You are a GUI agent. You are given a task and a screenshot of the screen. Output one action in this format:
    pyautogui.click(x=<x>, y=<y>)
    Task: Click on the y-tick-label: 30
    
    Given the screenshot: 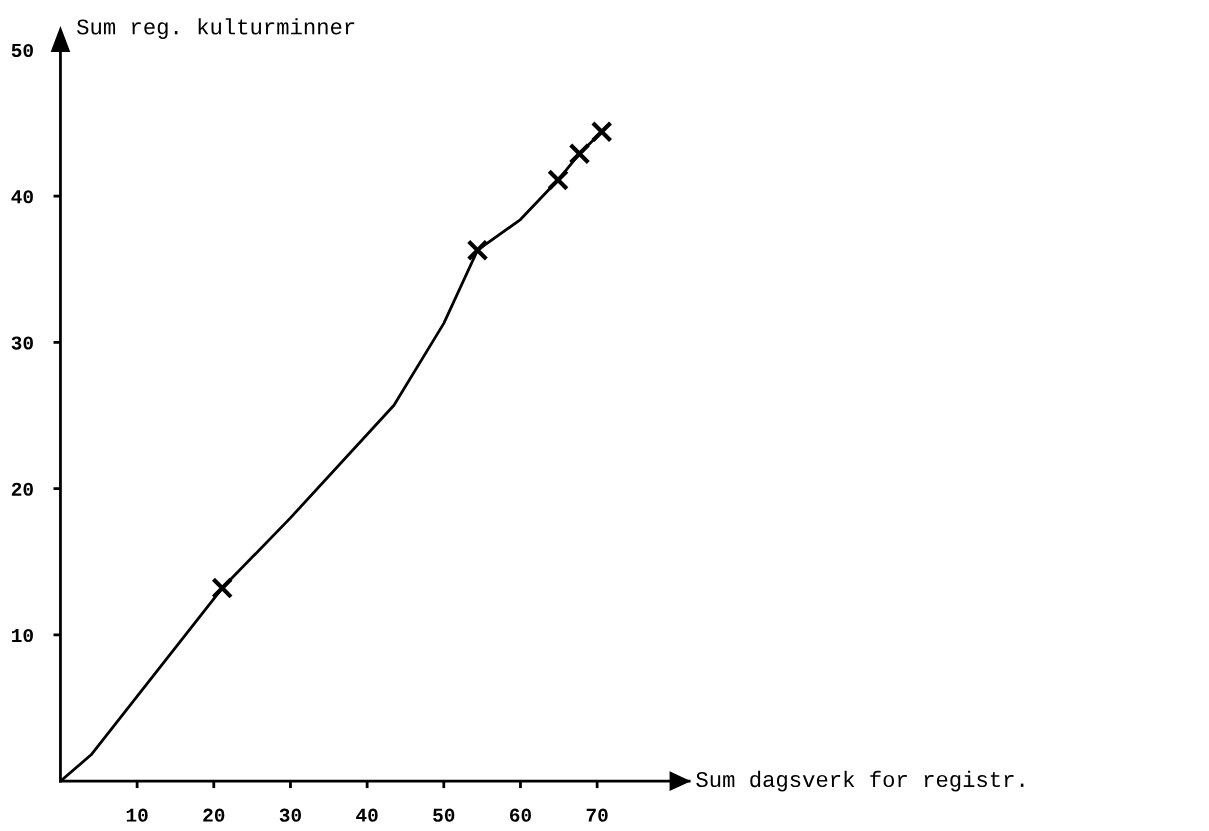 What is the action you would take?
    pyautogui.click(x=22, y=343)
    